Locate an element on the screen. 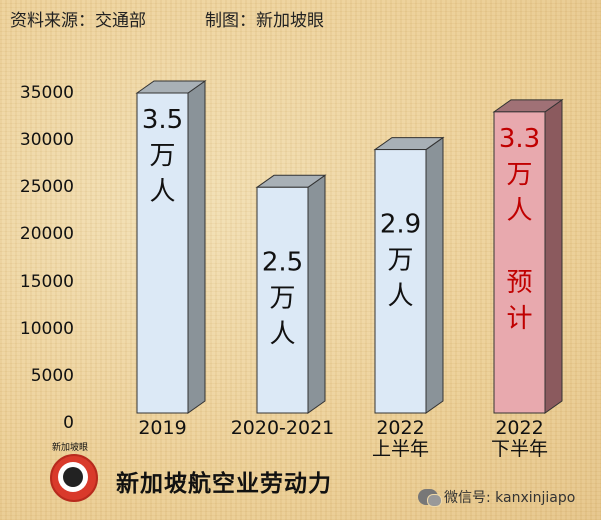 This screenshot has width=601, height=520. chart-title: 新加坡航空业劳动力 is located at coordinates (224, 484).